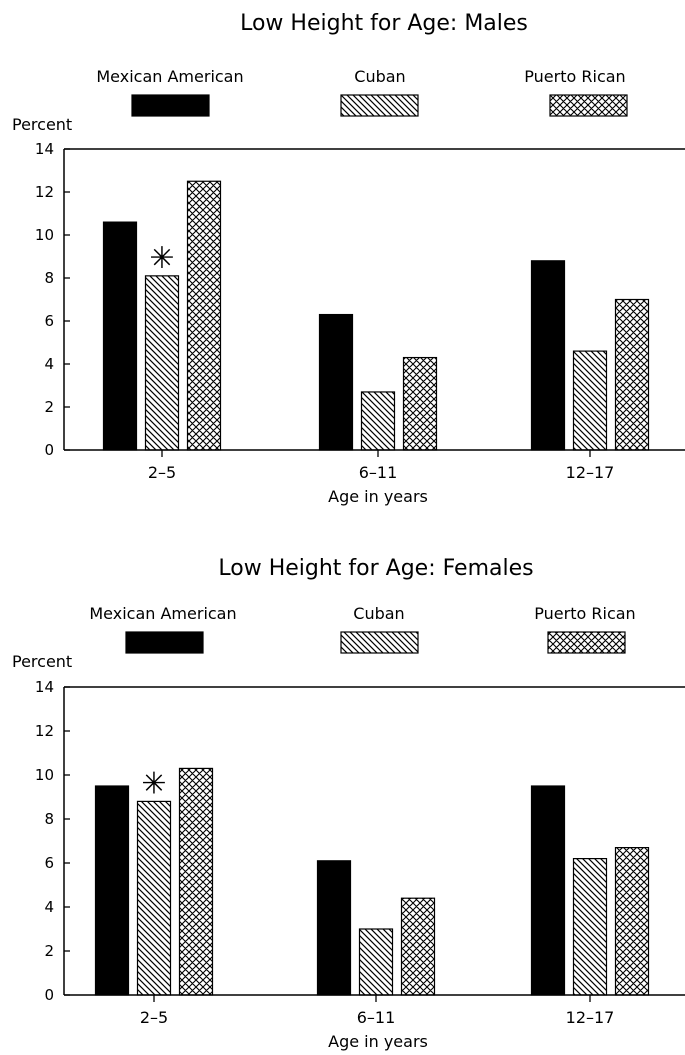 This screenshot has width=685, height=1055. What do you see at coordinates (375, 568) in the screenshot?
I see `chart-title: Low Height for Age: Females` at bounding box center [375, 568].